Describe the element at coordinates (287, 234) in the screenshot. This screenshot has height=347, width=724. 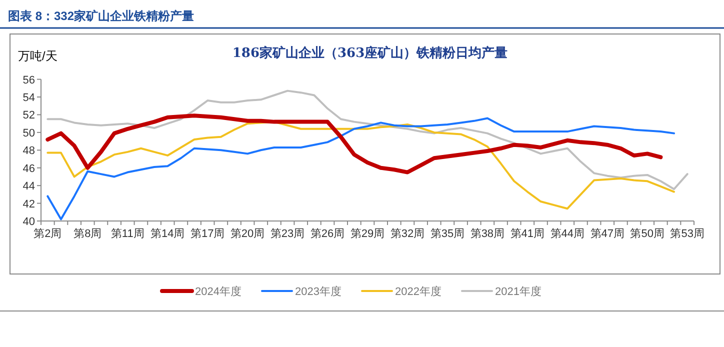
I see `x-tick-label: 第23周` at that location.